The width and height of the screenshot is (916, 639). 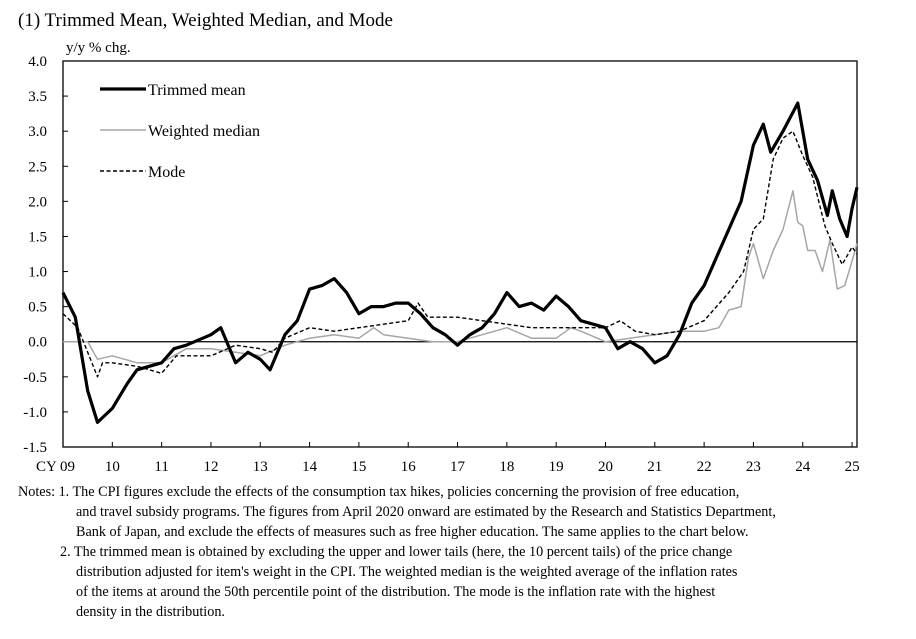 I want to click on x-tick-label: 10, so click(x=112, y=467).